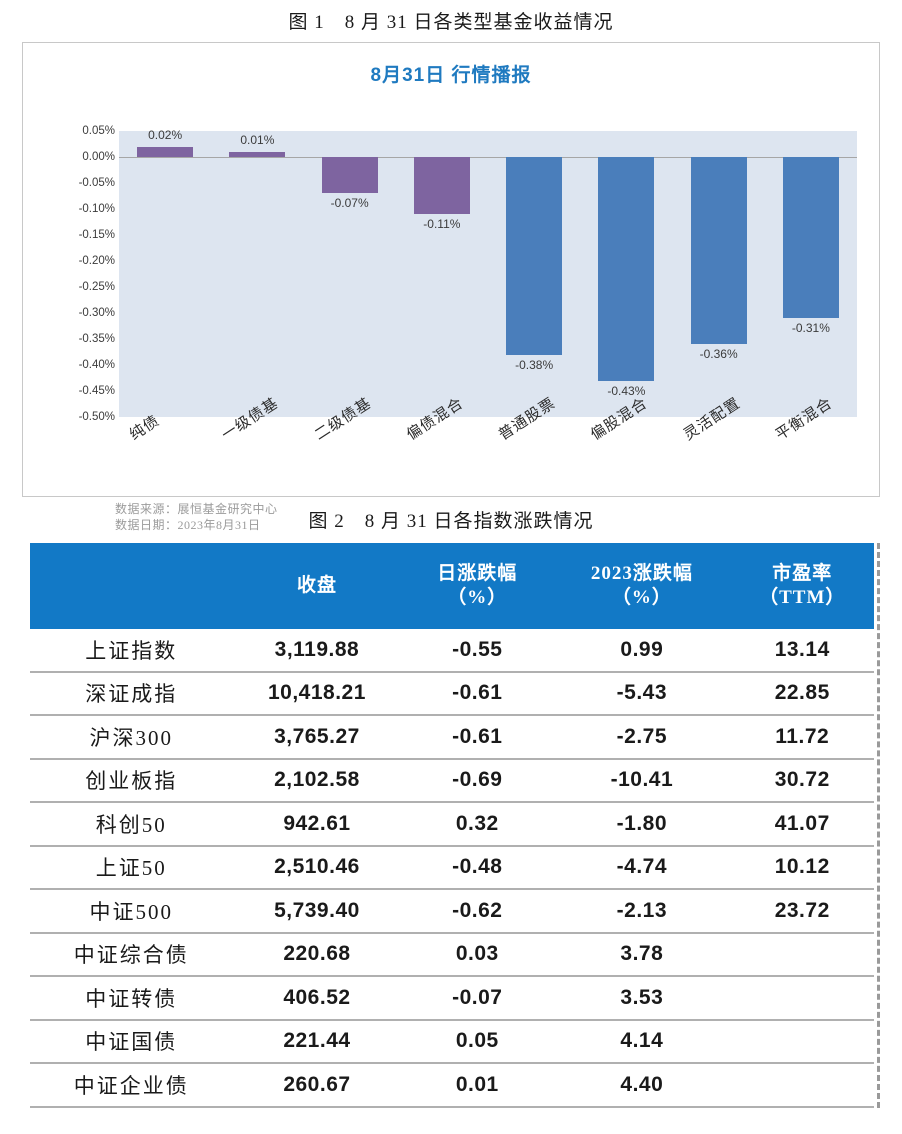  What do you see at coordinates (477, 1085) in the screenshot?
I see `day-change-cell: 0.01` at bounding box center [477, 1085].